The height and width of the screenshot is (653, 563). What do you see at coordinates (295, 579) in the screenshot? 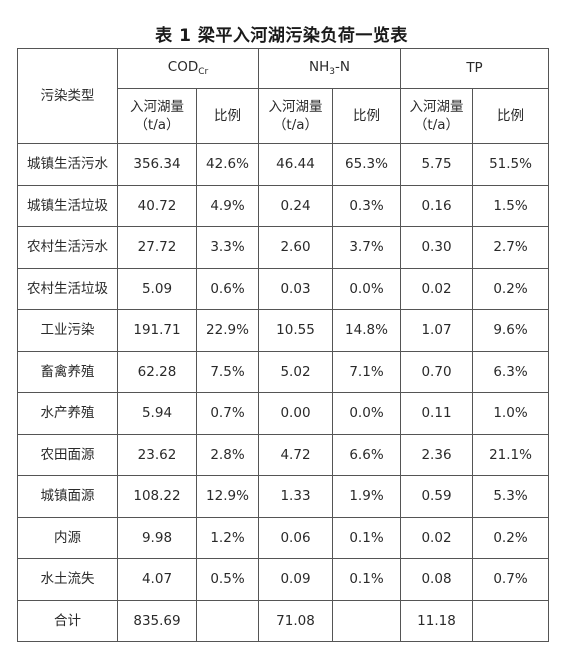
I see `cell-nh3: 0.09` at bounding box center [295, 579].